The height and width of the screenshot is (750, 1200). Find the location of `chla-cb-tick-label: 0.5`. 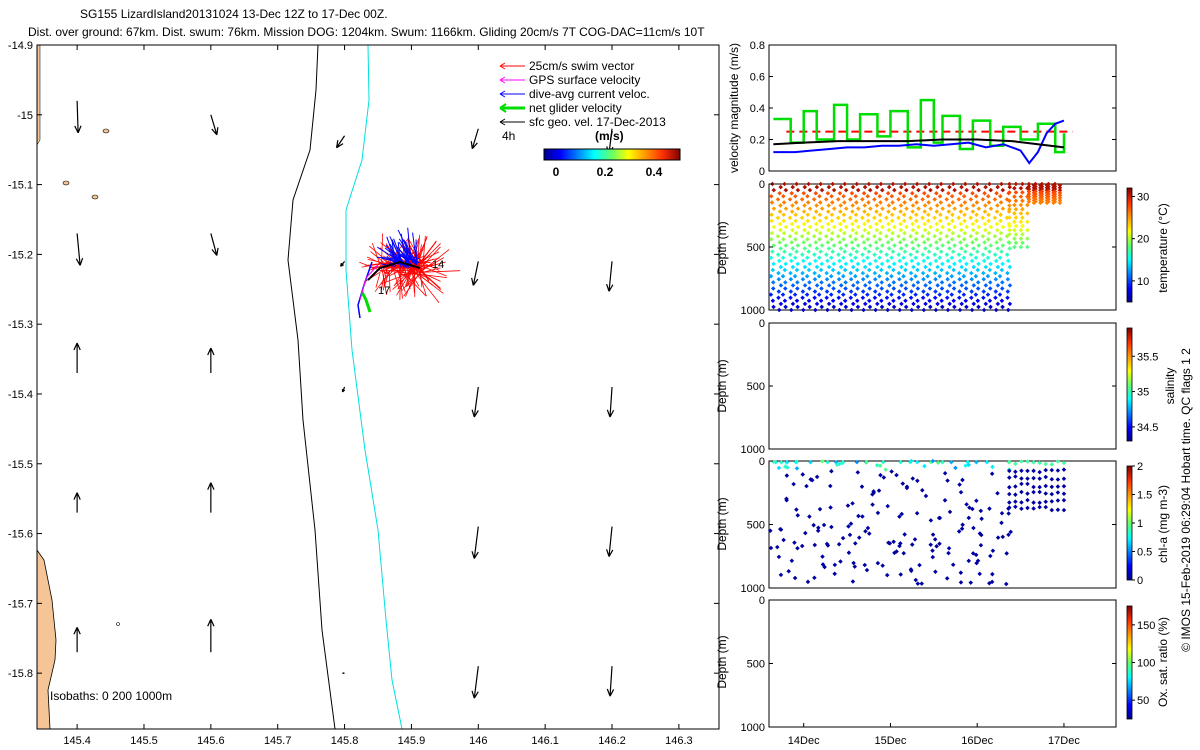

chla-cb-tick-label: 0.5 is located at coordinates (1144, 553).